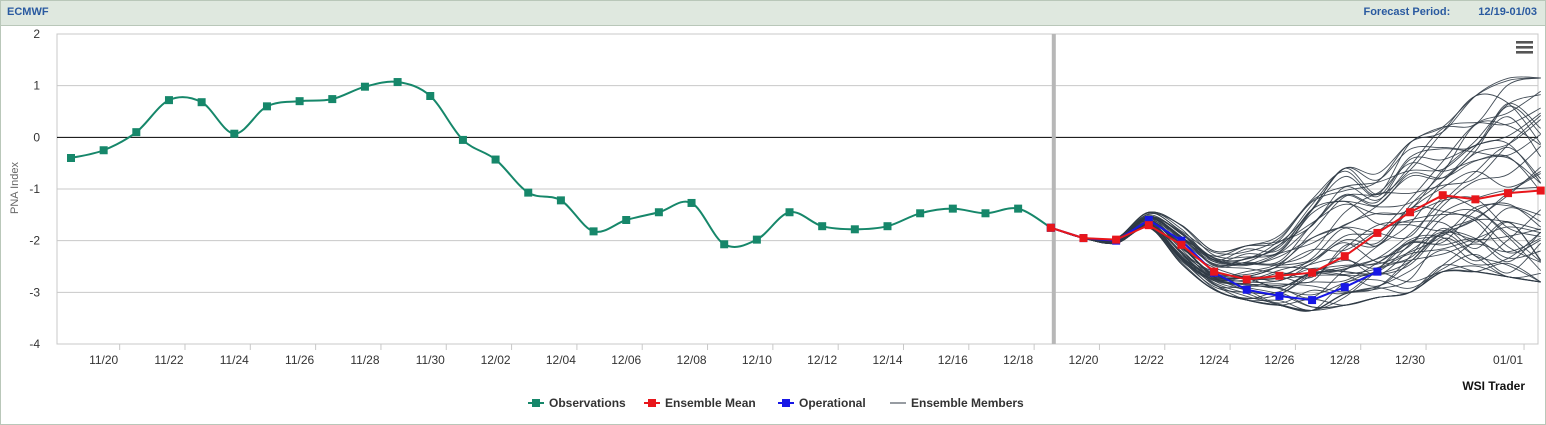  What do you see at coordinates (34, 344) in the screenshot?
I see `y-tick-label: -4` at bounding box center [34, 344].